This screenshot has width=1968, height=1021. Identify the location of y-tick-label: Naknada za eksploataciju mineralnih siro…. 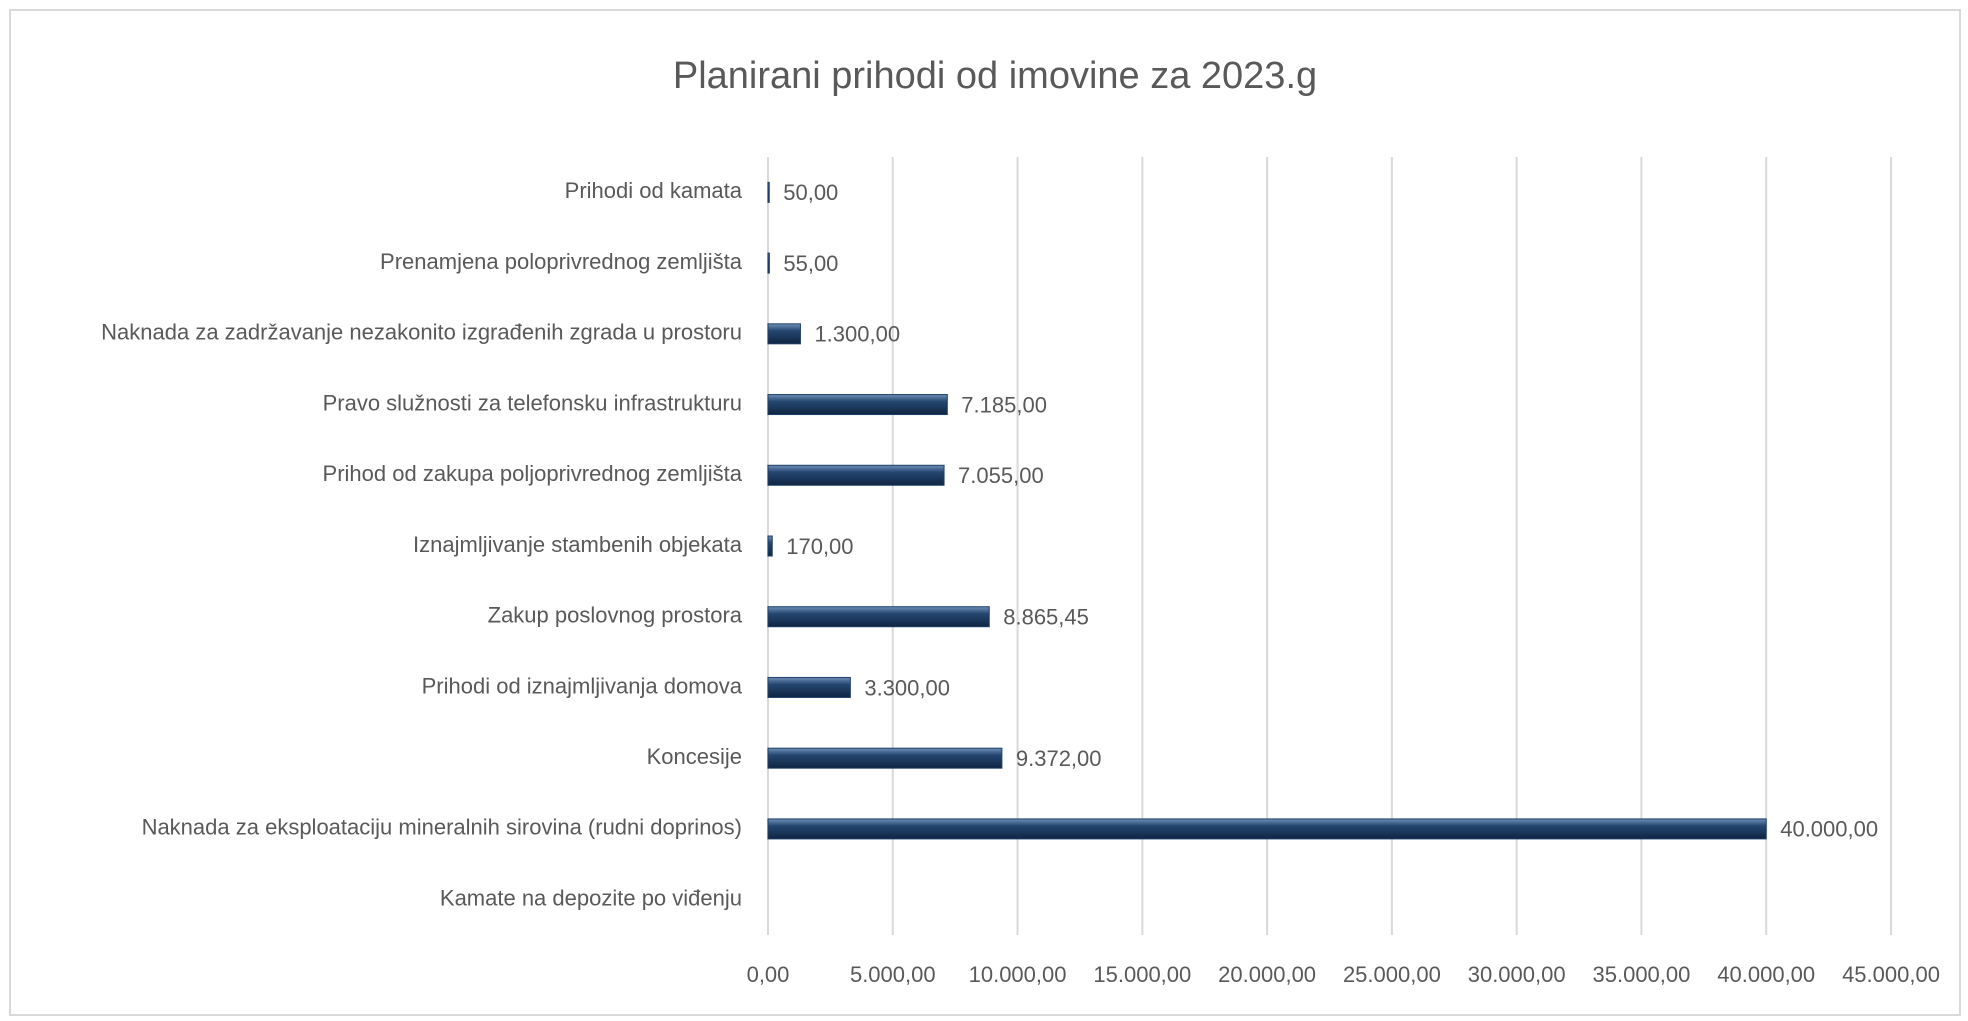
(442, 827).